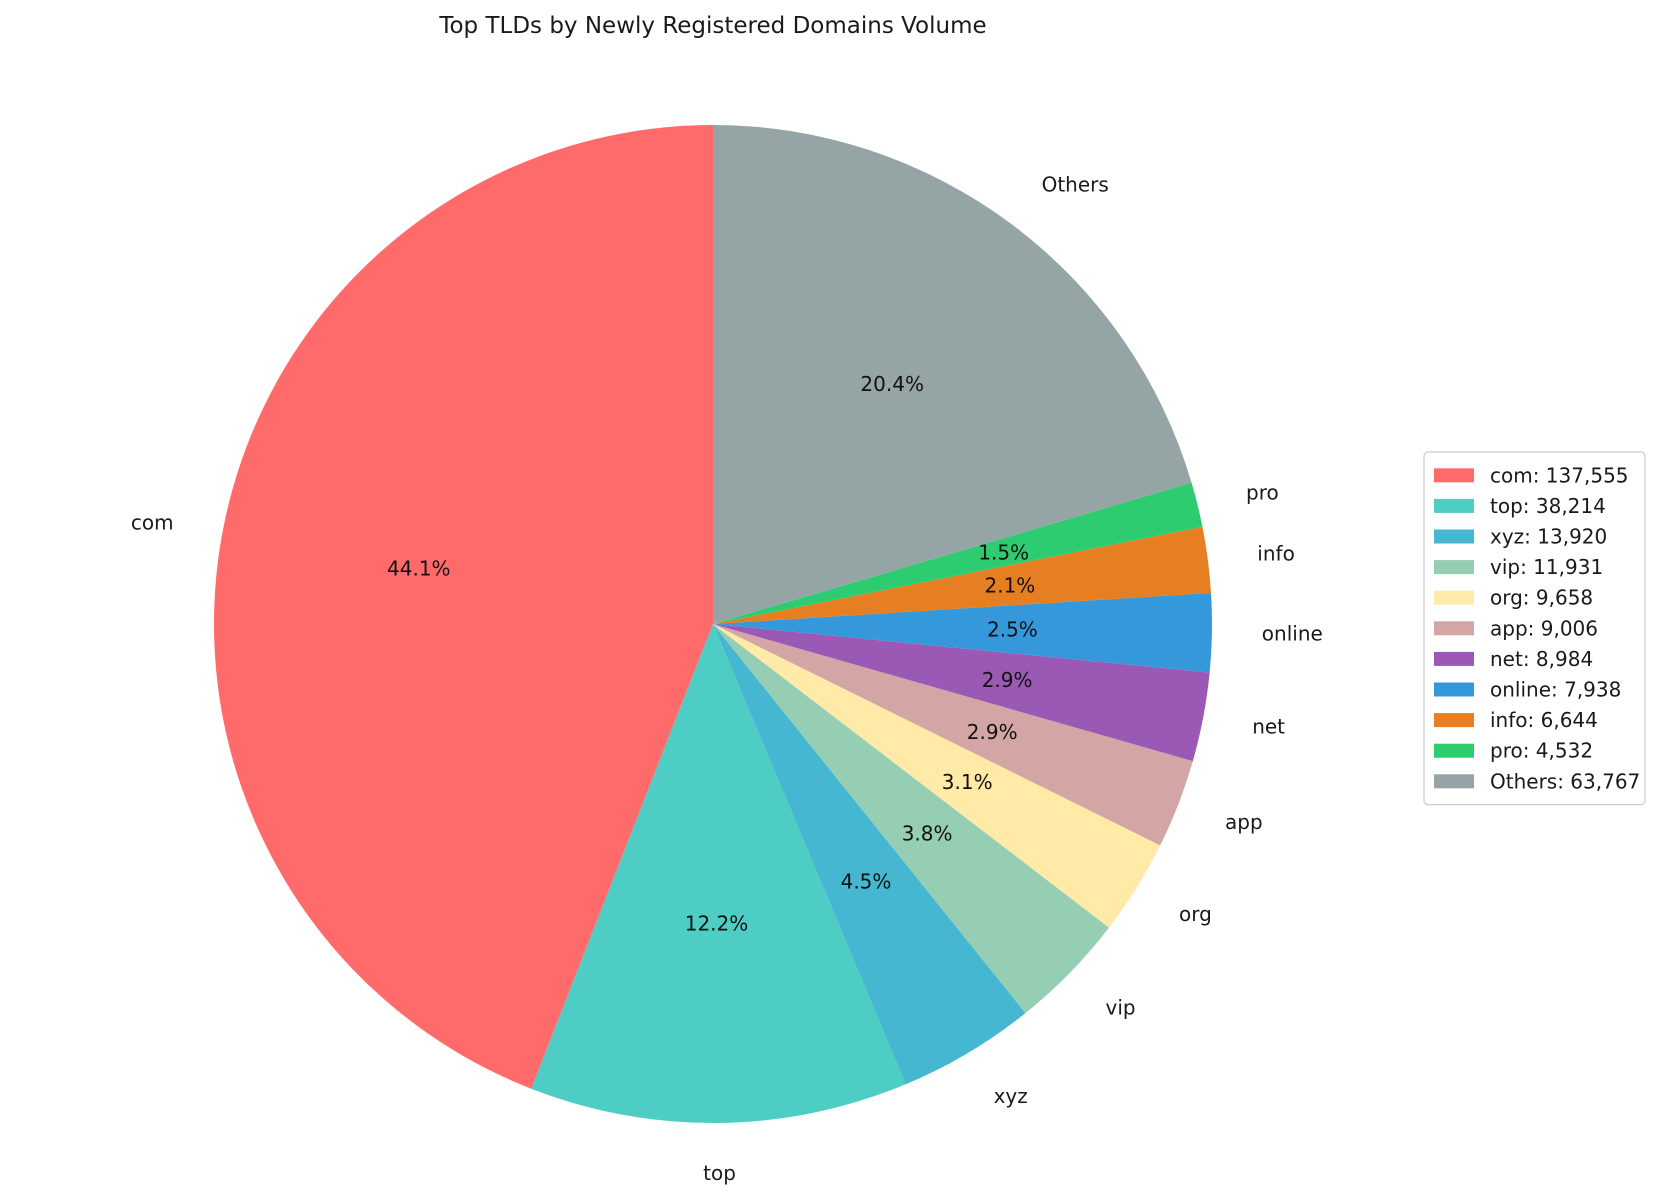 This screenshot has height=1195, width=1667. Describe the element at coordinates (1454, 597) in the screenshot. I see `legend-swatch-org` at that location.